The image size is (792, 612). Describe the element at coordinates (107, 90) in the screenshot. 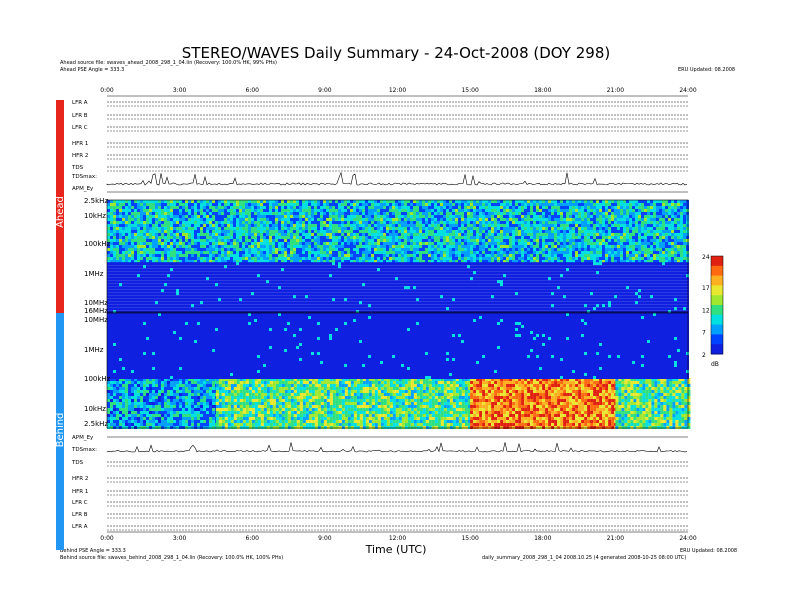

I see `time-tick-top: 0:00` at that location.